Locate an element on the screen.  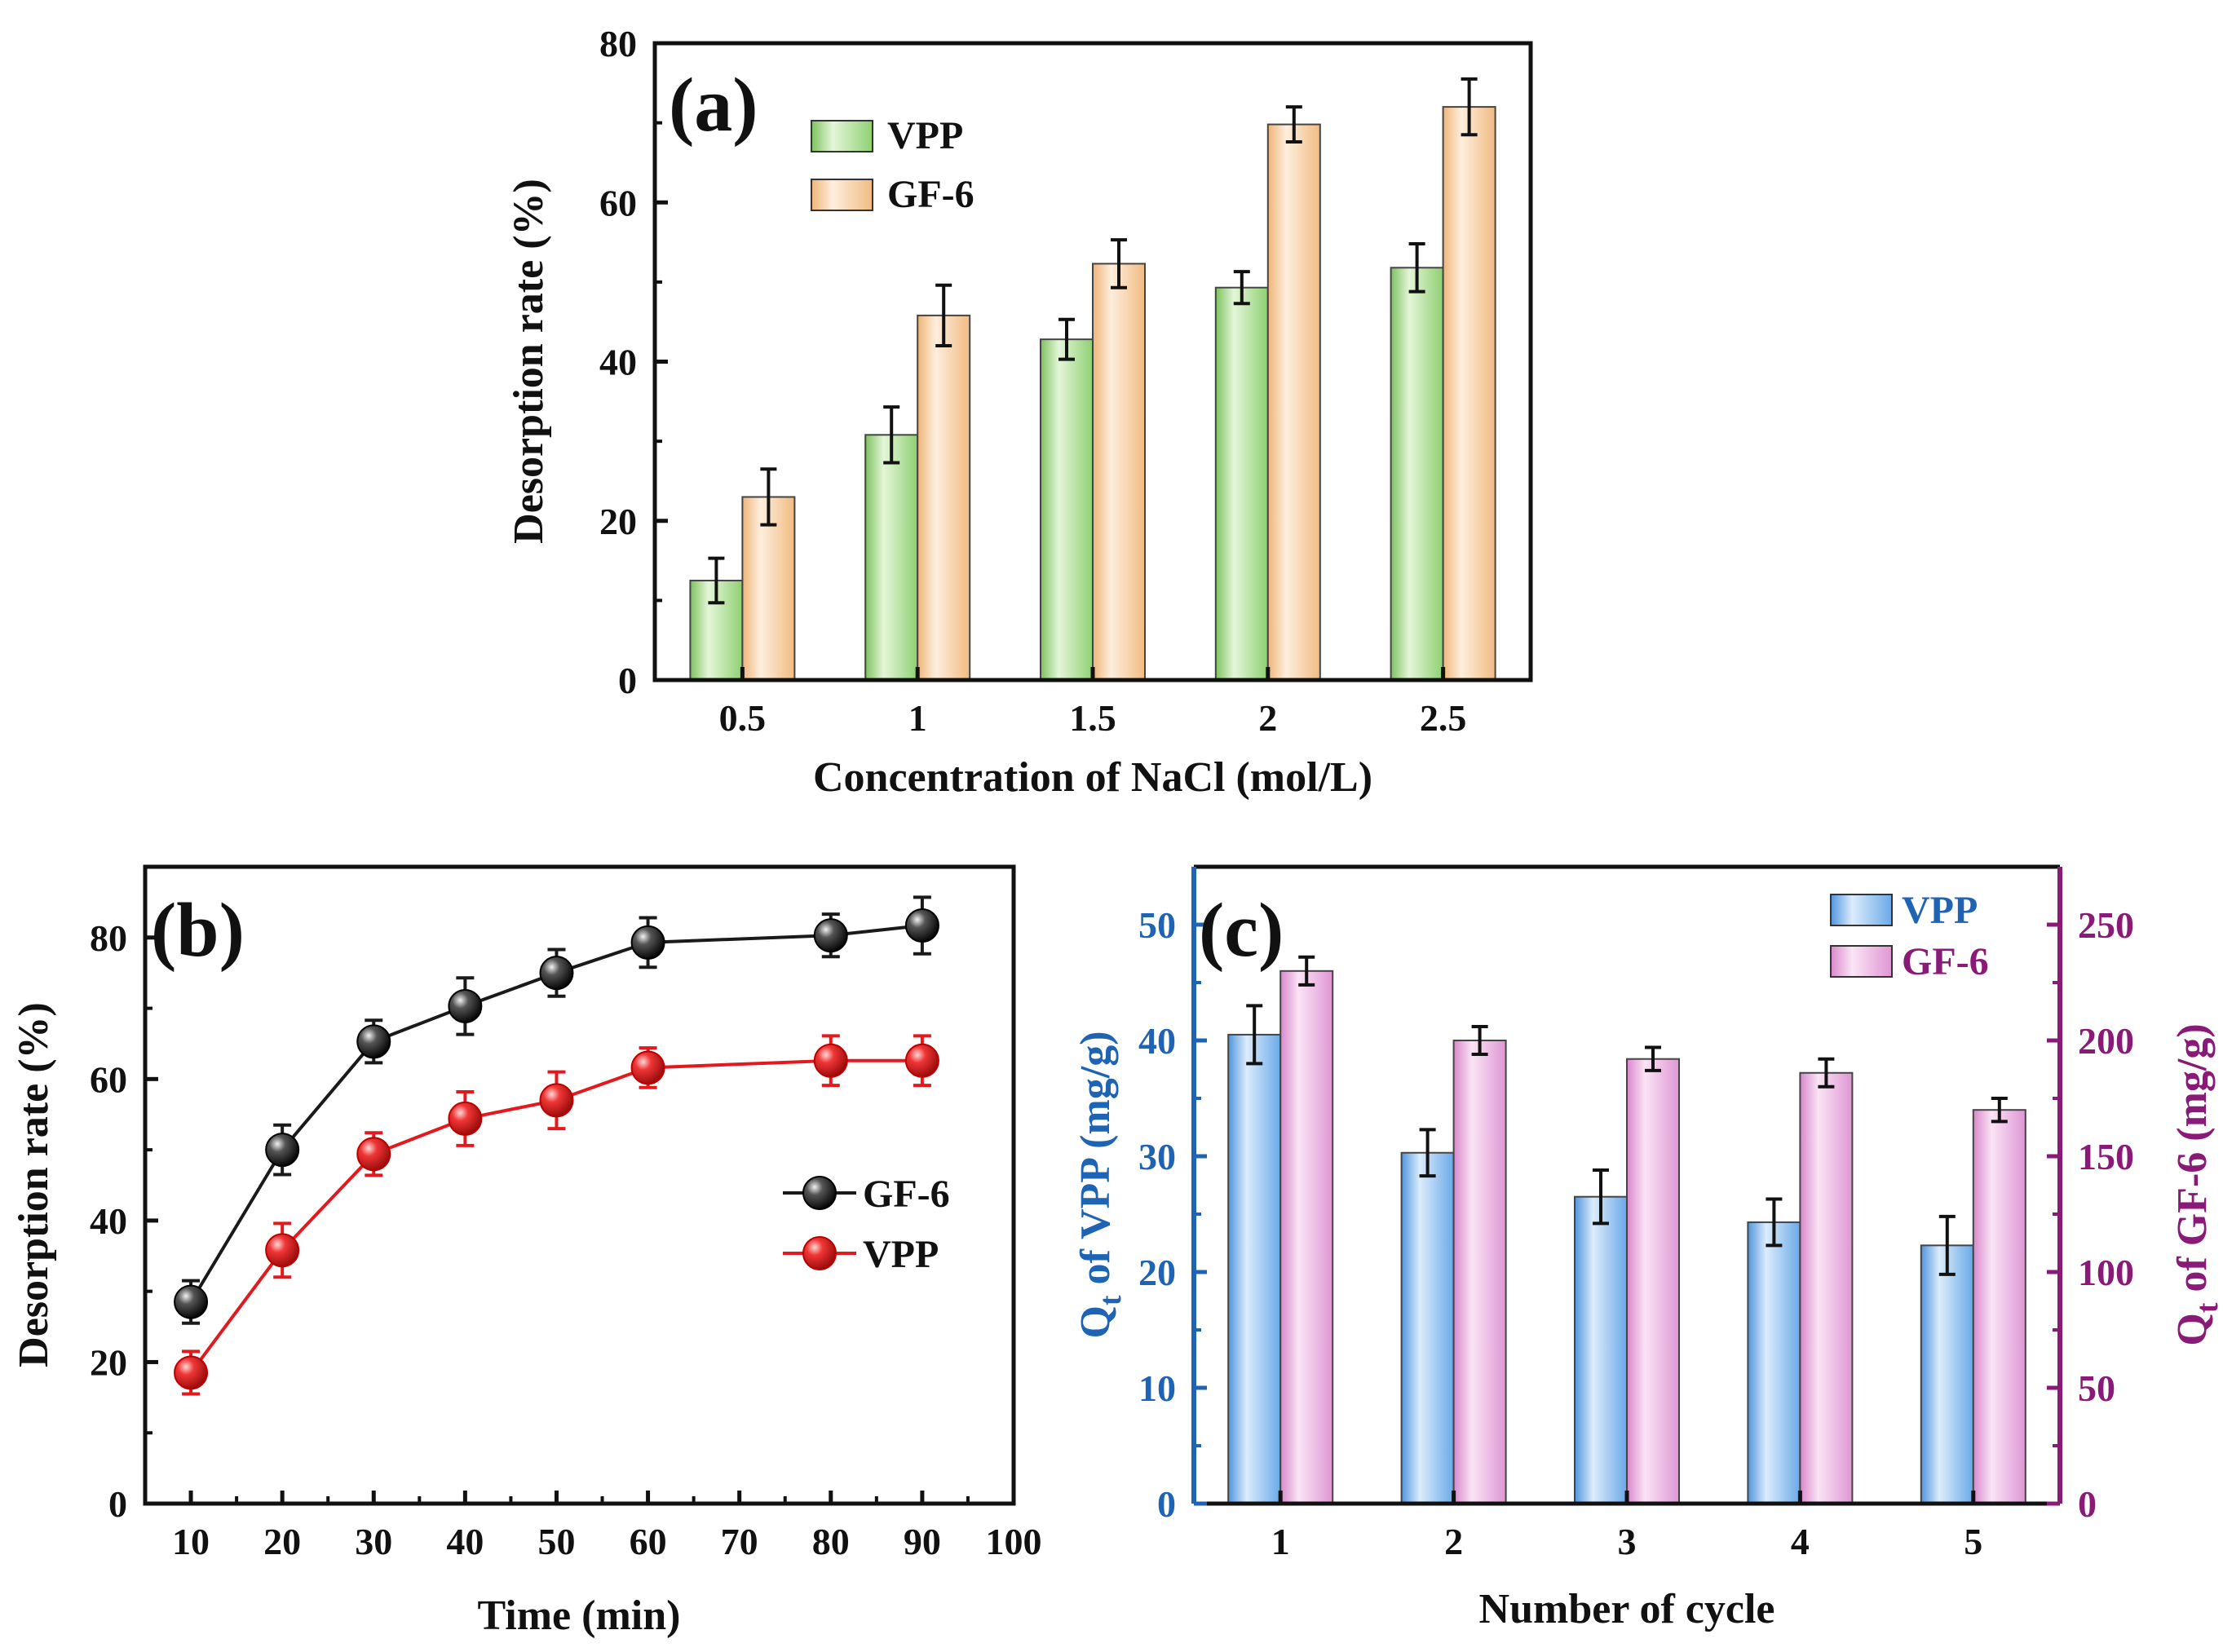
b-xtick-label-80: 80 is located at coordinates (831, 1541).